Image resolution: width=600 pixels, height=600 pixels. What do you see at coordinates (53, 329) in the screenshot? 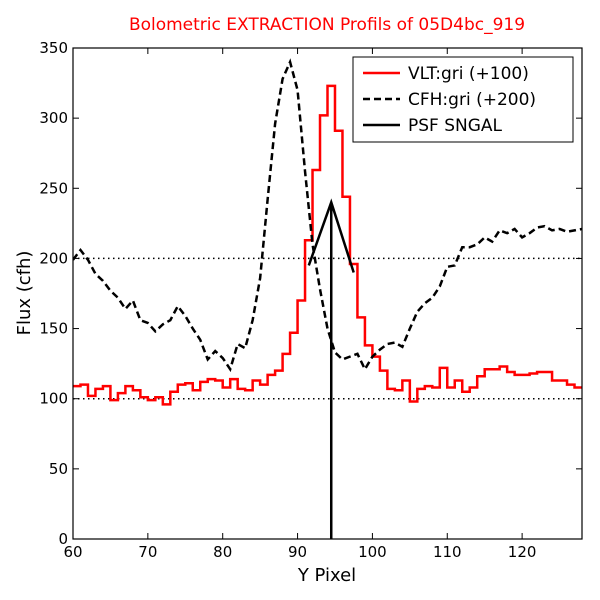
I see `y-tick-label: 150` at bounding box center [53, 329].